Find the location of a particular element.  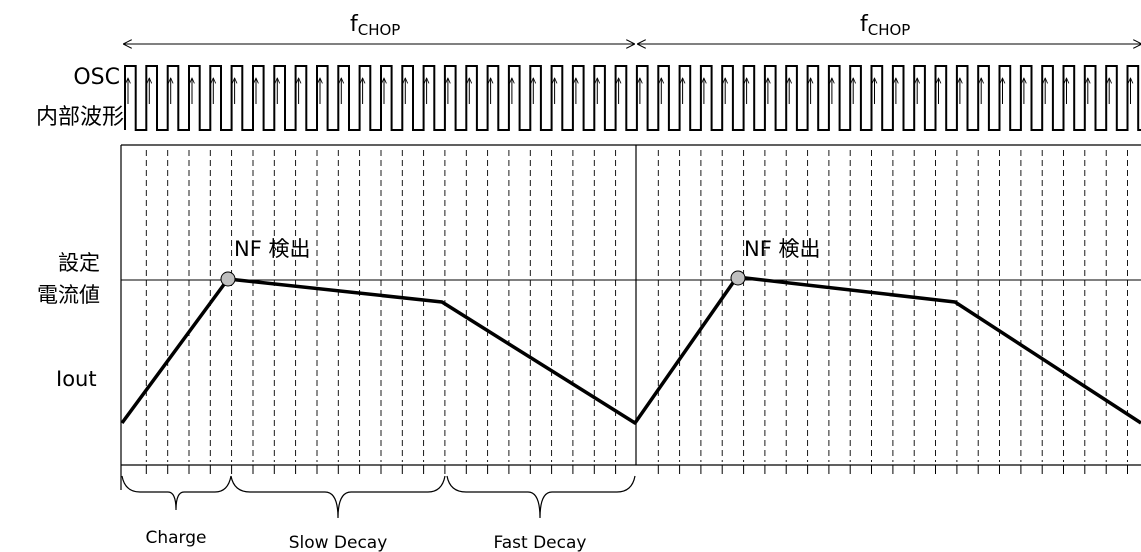

osc-label-line2: 内部波形 is located at coordinates (80, 117).